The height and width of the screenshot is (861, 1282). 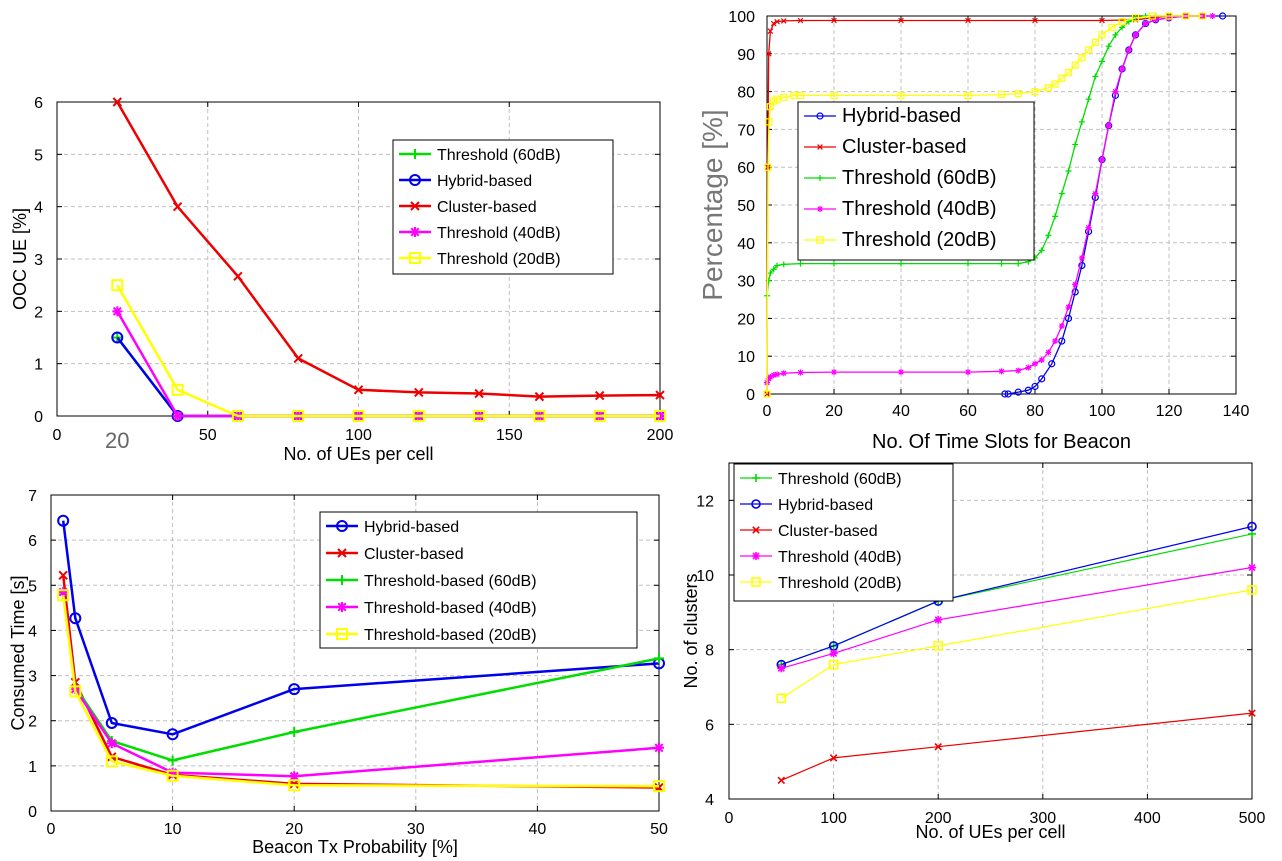 I want to click on y-tick-label: 30, so click(x=746, y=282).